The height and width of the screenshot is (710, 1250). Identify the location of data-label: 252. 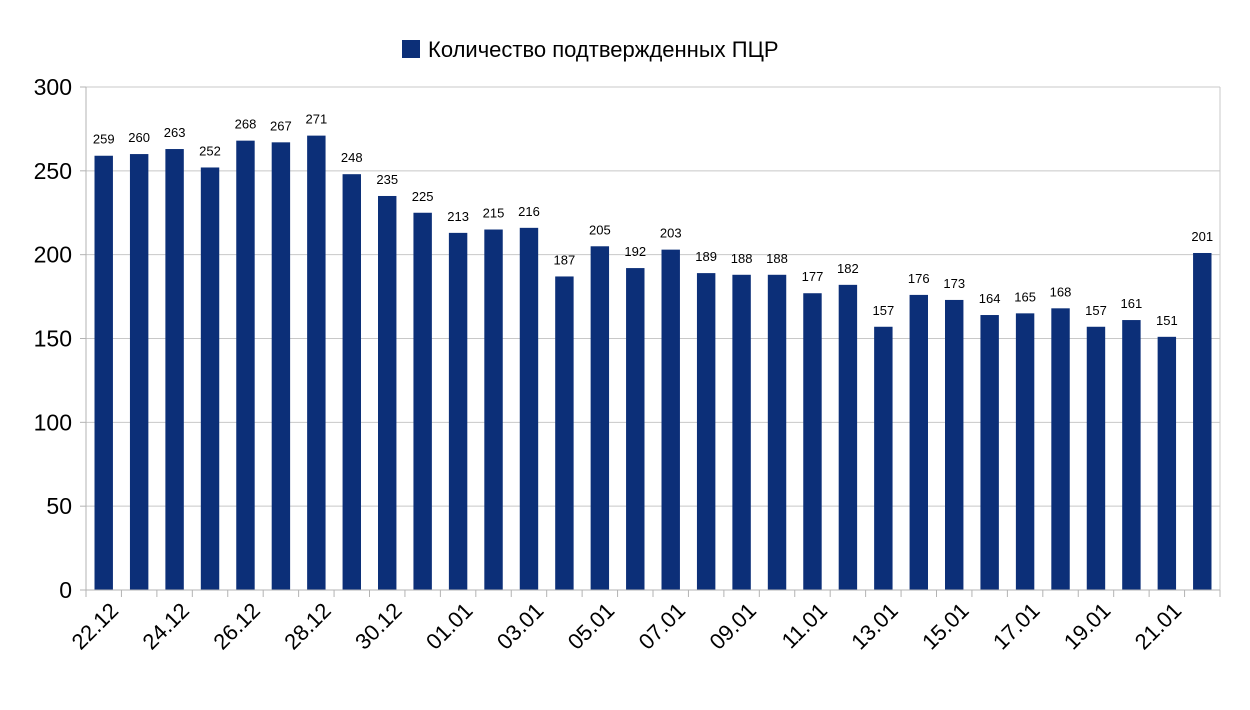
(210, 150).